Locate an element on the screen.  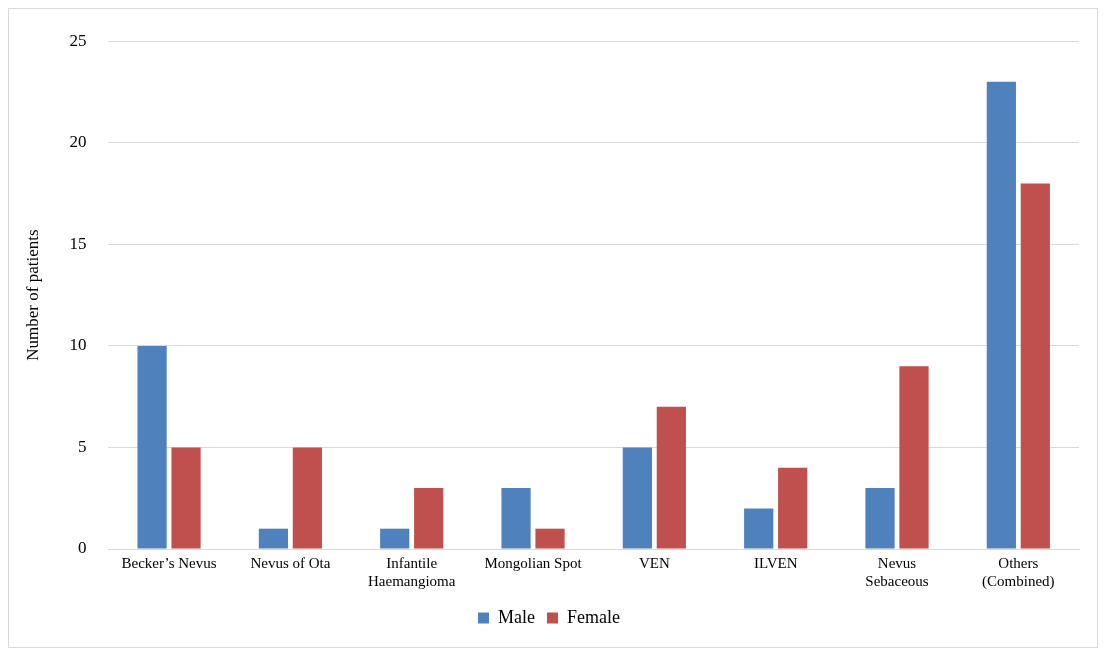
y-tick-label: 5 is located at coordinates (82, 446).